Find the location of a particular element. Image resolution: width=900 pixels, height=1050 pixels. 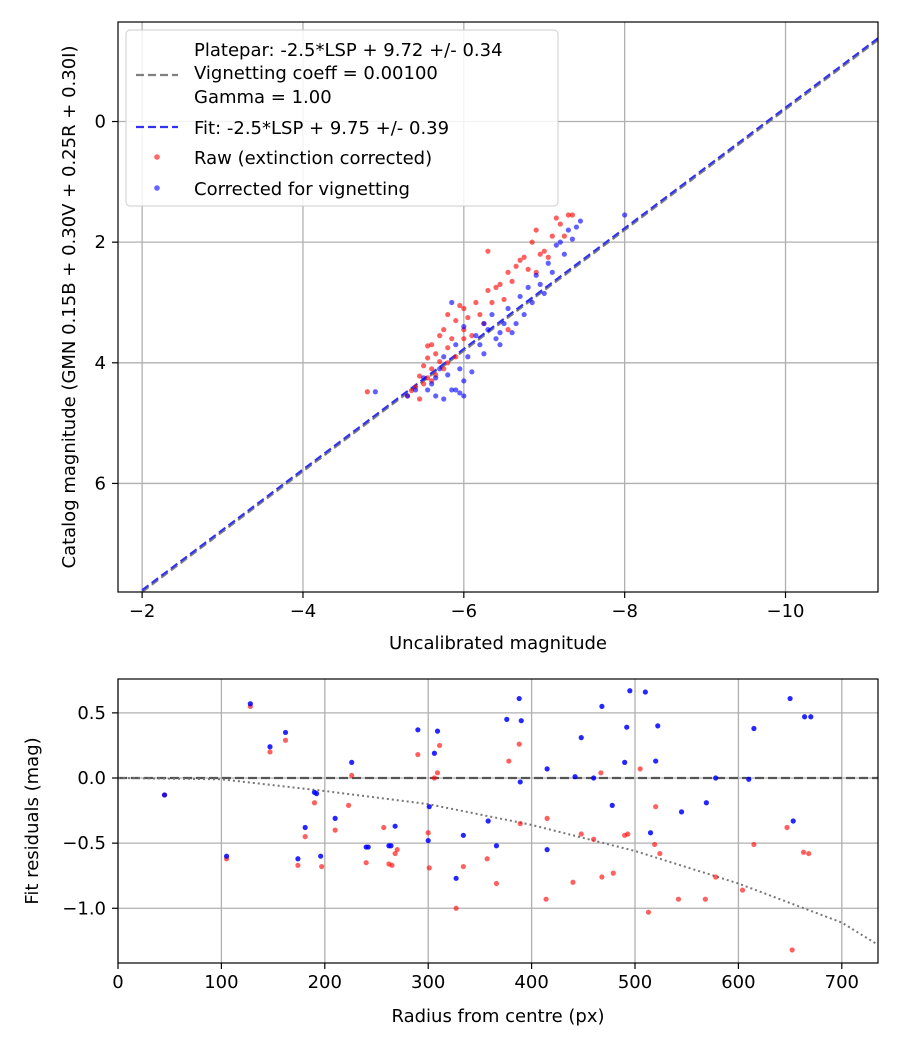

bottom-x-tick-label: 700 is located at coordinates (842, 982).